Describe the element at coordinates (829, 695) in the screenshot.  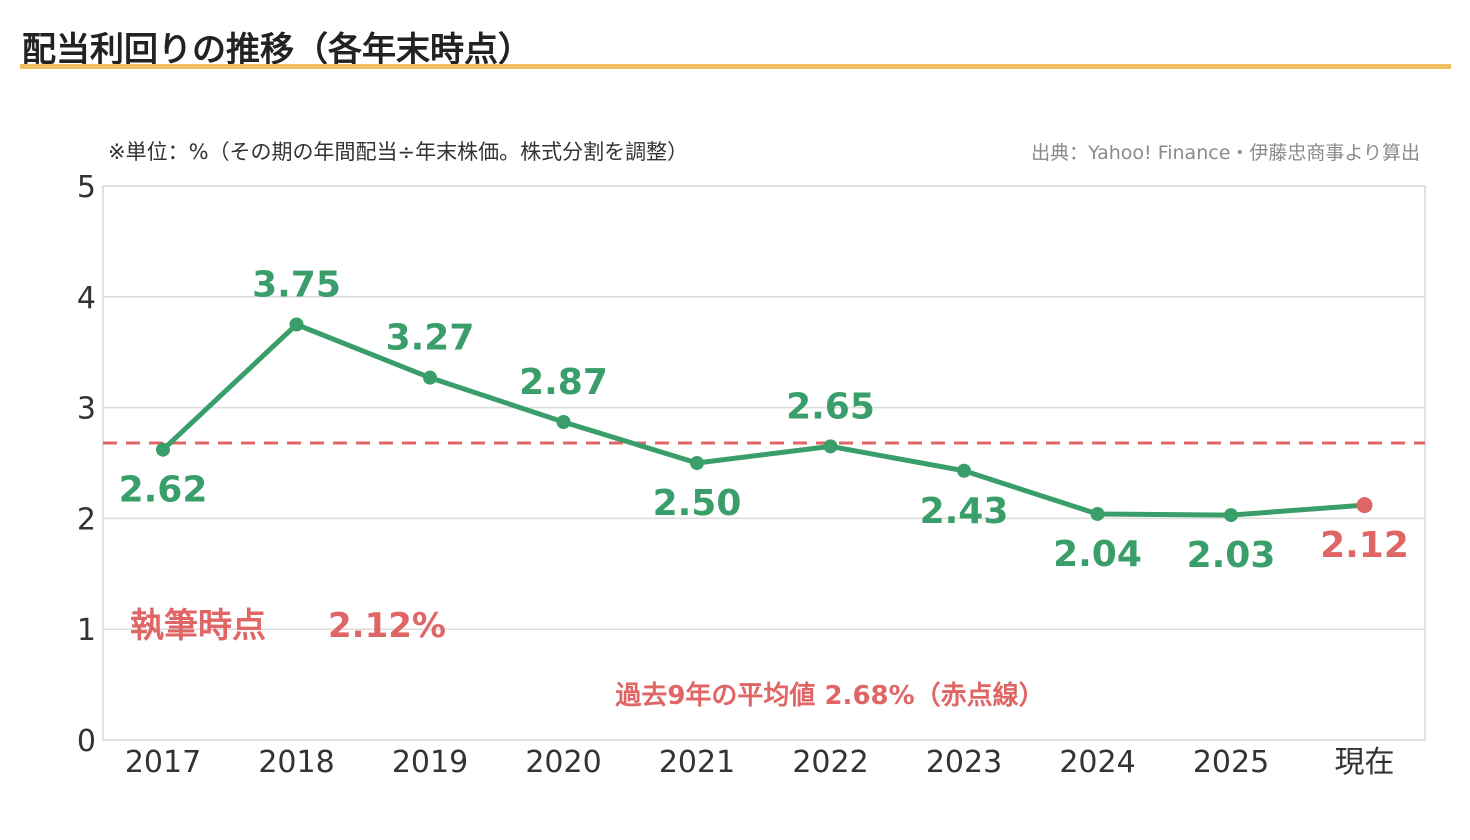
I see `average-note: 過去9年の平均値 2.68%（赤点線）` at that location.